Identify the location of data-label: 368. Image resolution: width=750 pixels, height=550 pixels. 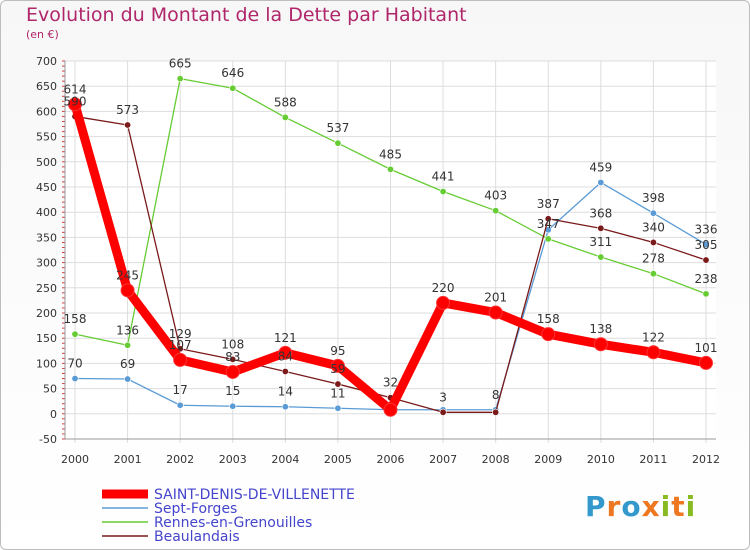
(600, 213).